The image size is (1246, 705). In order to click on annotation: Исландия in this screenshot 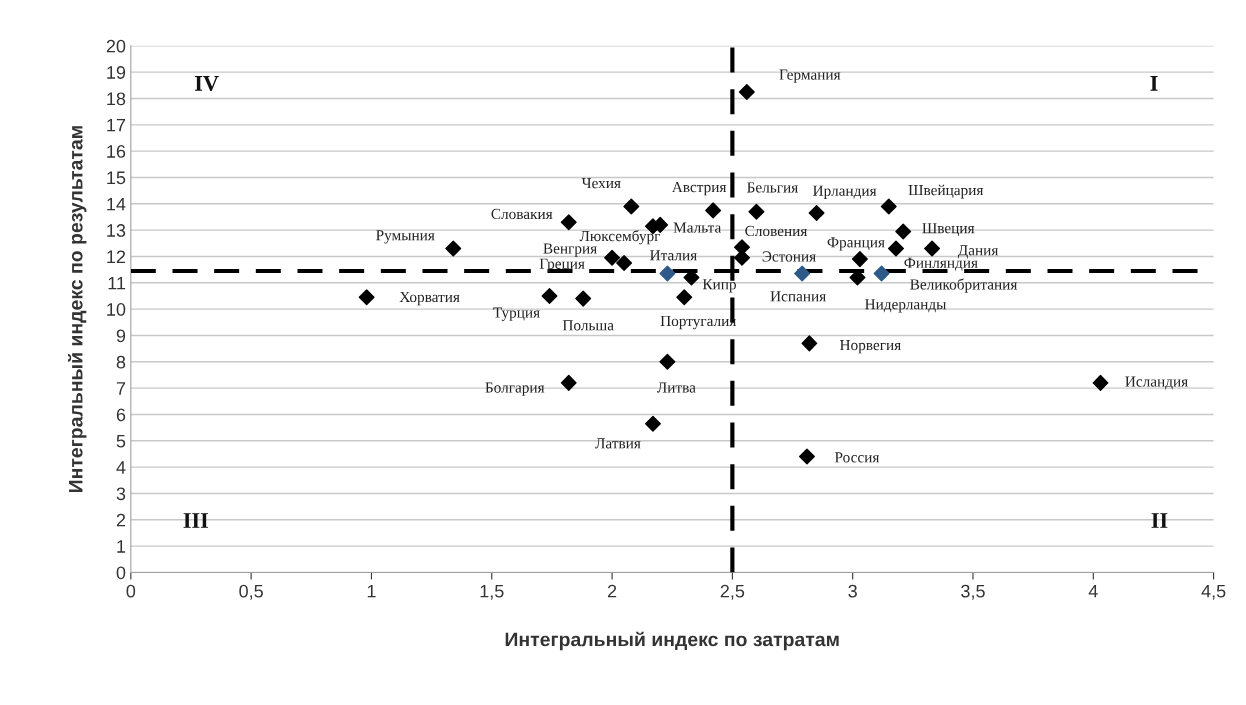, I will do `click(1156, 383)`.